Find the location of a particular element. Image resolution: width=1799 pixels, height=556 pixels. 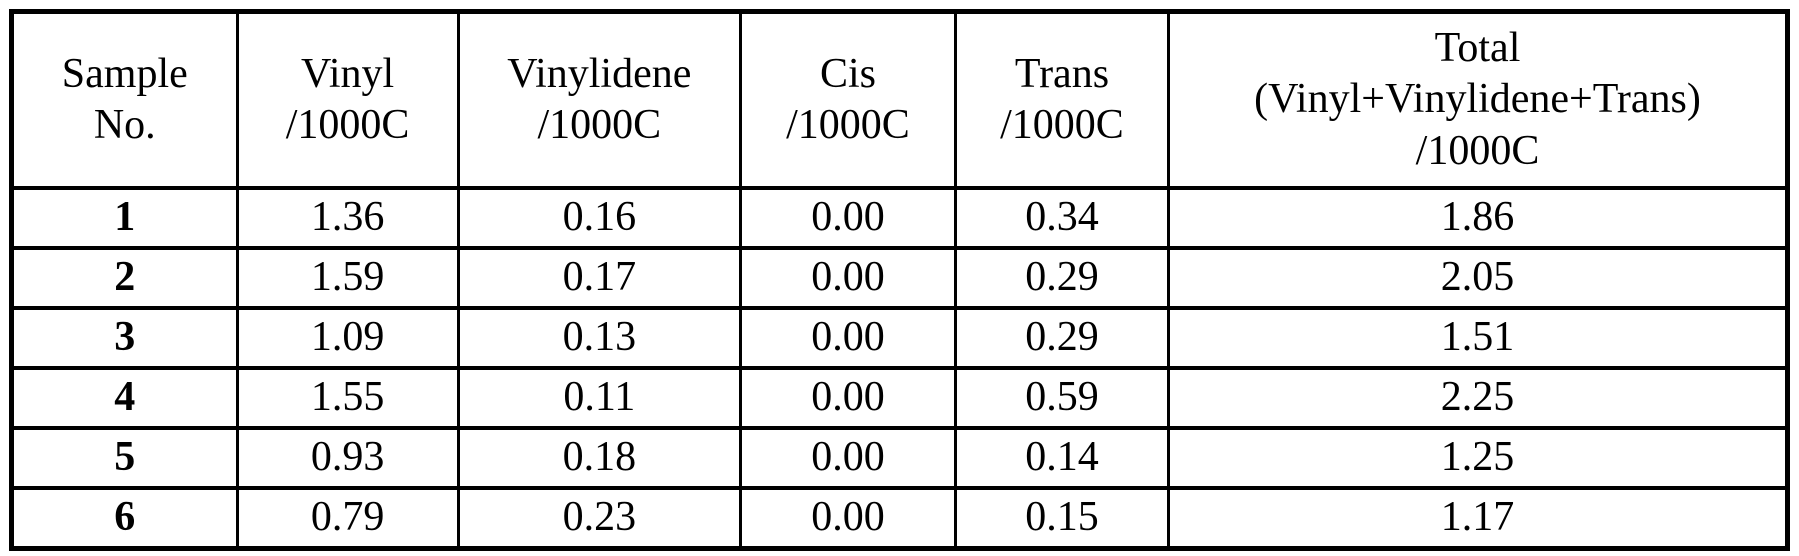

cell-vinyl: 1.36 is located at coordinates (347, 218).